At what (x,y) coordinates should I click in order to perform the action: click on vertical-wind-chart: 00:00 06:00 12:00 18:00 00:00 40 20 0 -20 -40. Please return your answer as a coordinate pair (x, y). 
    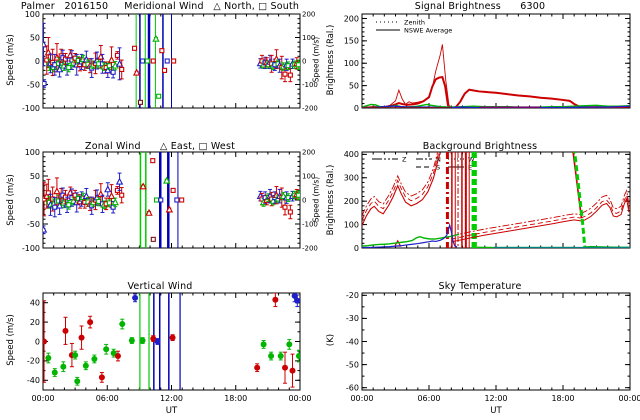
    Looking at the image, I should click on (169, 347).